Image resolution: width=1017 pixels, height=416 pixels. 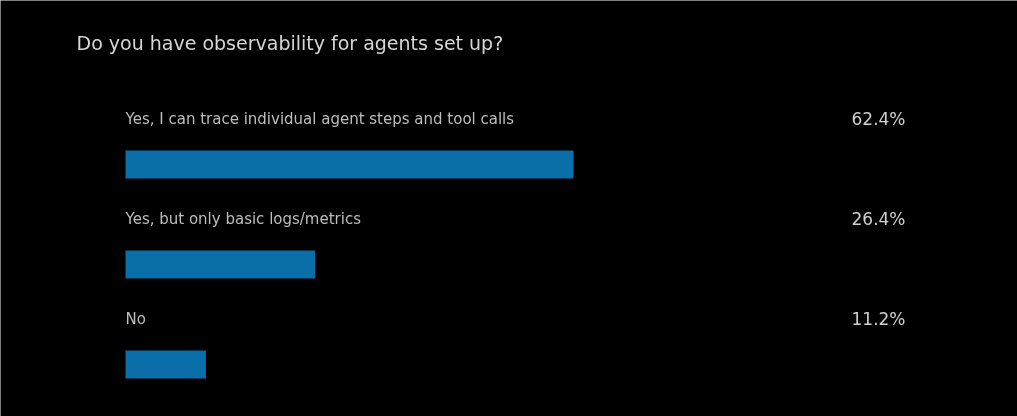 What do you see at coordinates (135, 318) in the screenshot?
I see `y-tick-label: No` at bounding box center [135, 318].